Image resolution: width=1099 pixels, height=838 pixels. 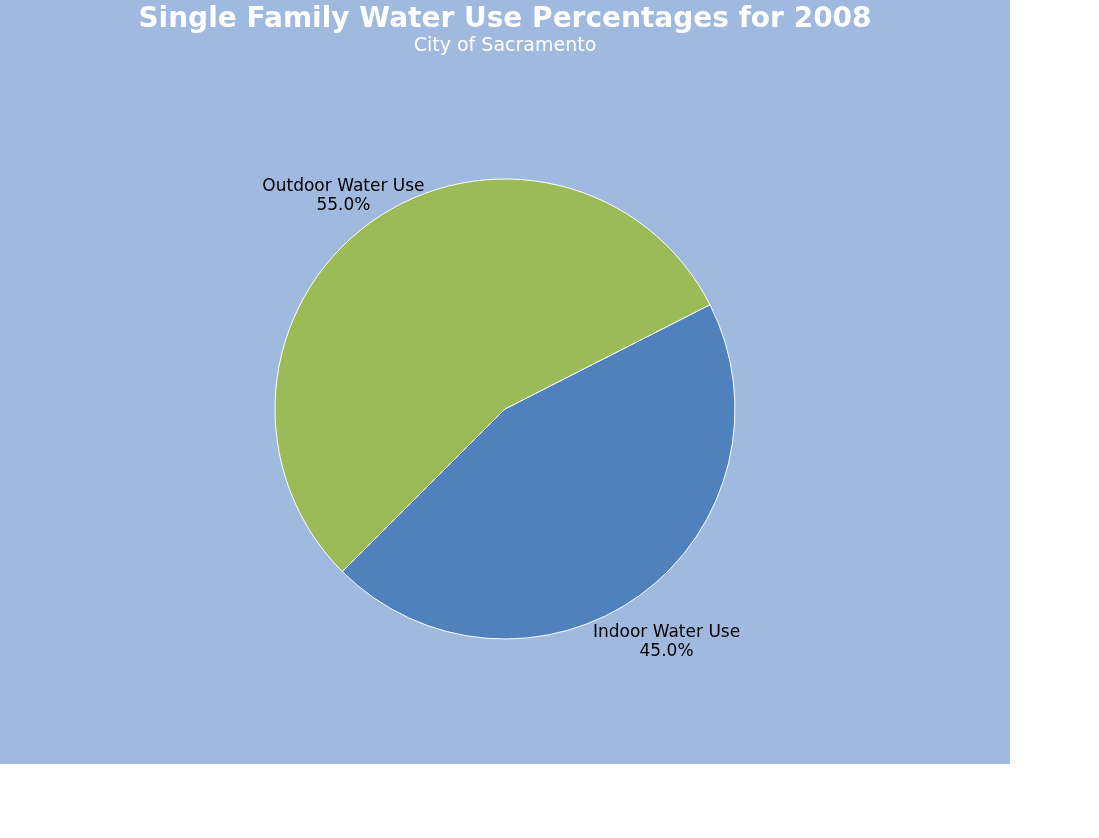 What do you see at coordinates (343, 185) in the screenshot?
I see `slice-label: Outdoor Water Use` at bounding box center [343, 185].